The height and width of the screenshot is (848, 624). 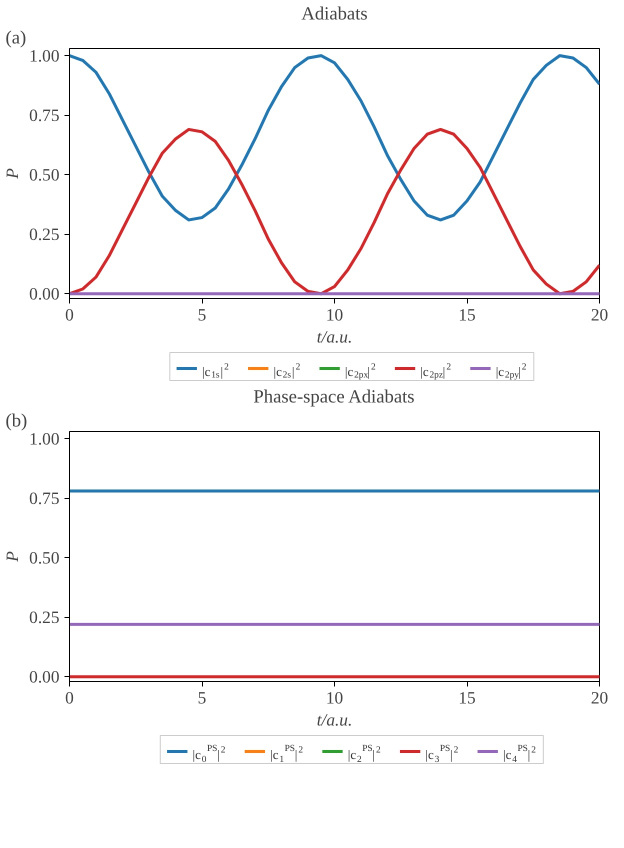 What do you see at coordinates (334, 14) in the screenshot?
I see `chart-title: Adiabats` at bounding box center [334, 14].